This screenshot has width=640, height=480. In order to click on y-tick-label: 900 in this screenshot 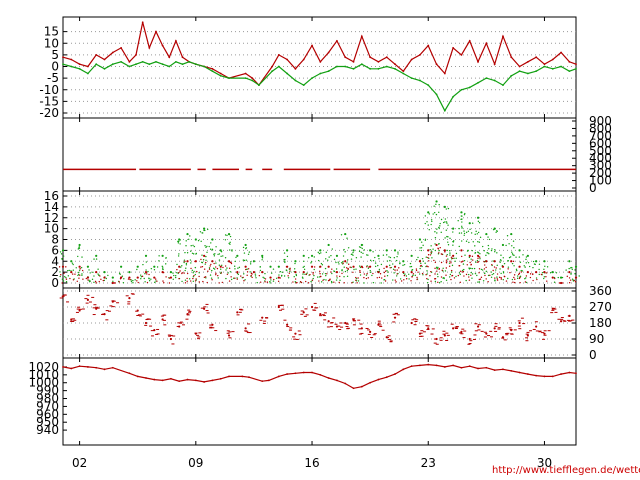, I will do `click(600, 121)`.